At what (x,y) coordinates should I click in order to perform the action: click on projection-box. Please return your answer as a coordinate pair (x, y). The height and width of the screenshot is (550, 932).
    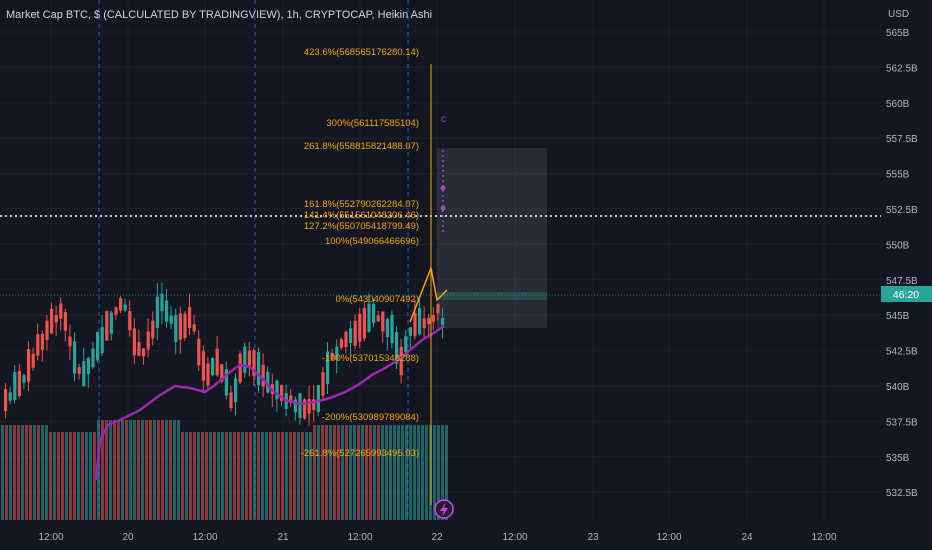
    Looking at the image, I should click on (492, 238).